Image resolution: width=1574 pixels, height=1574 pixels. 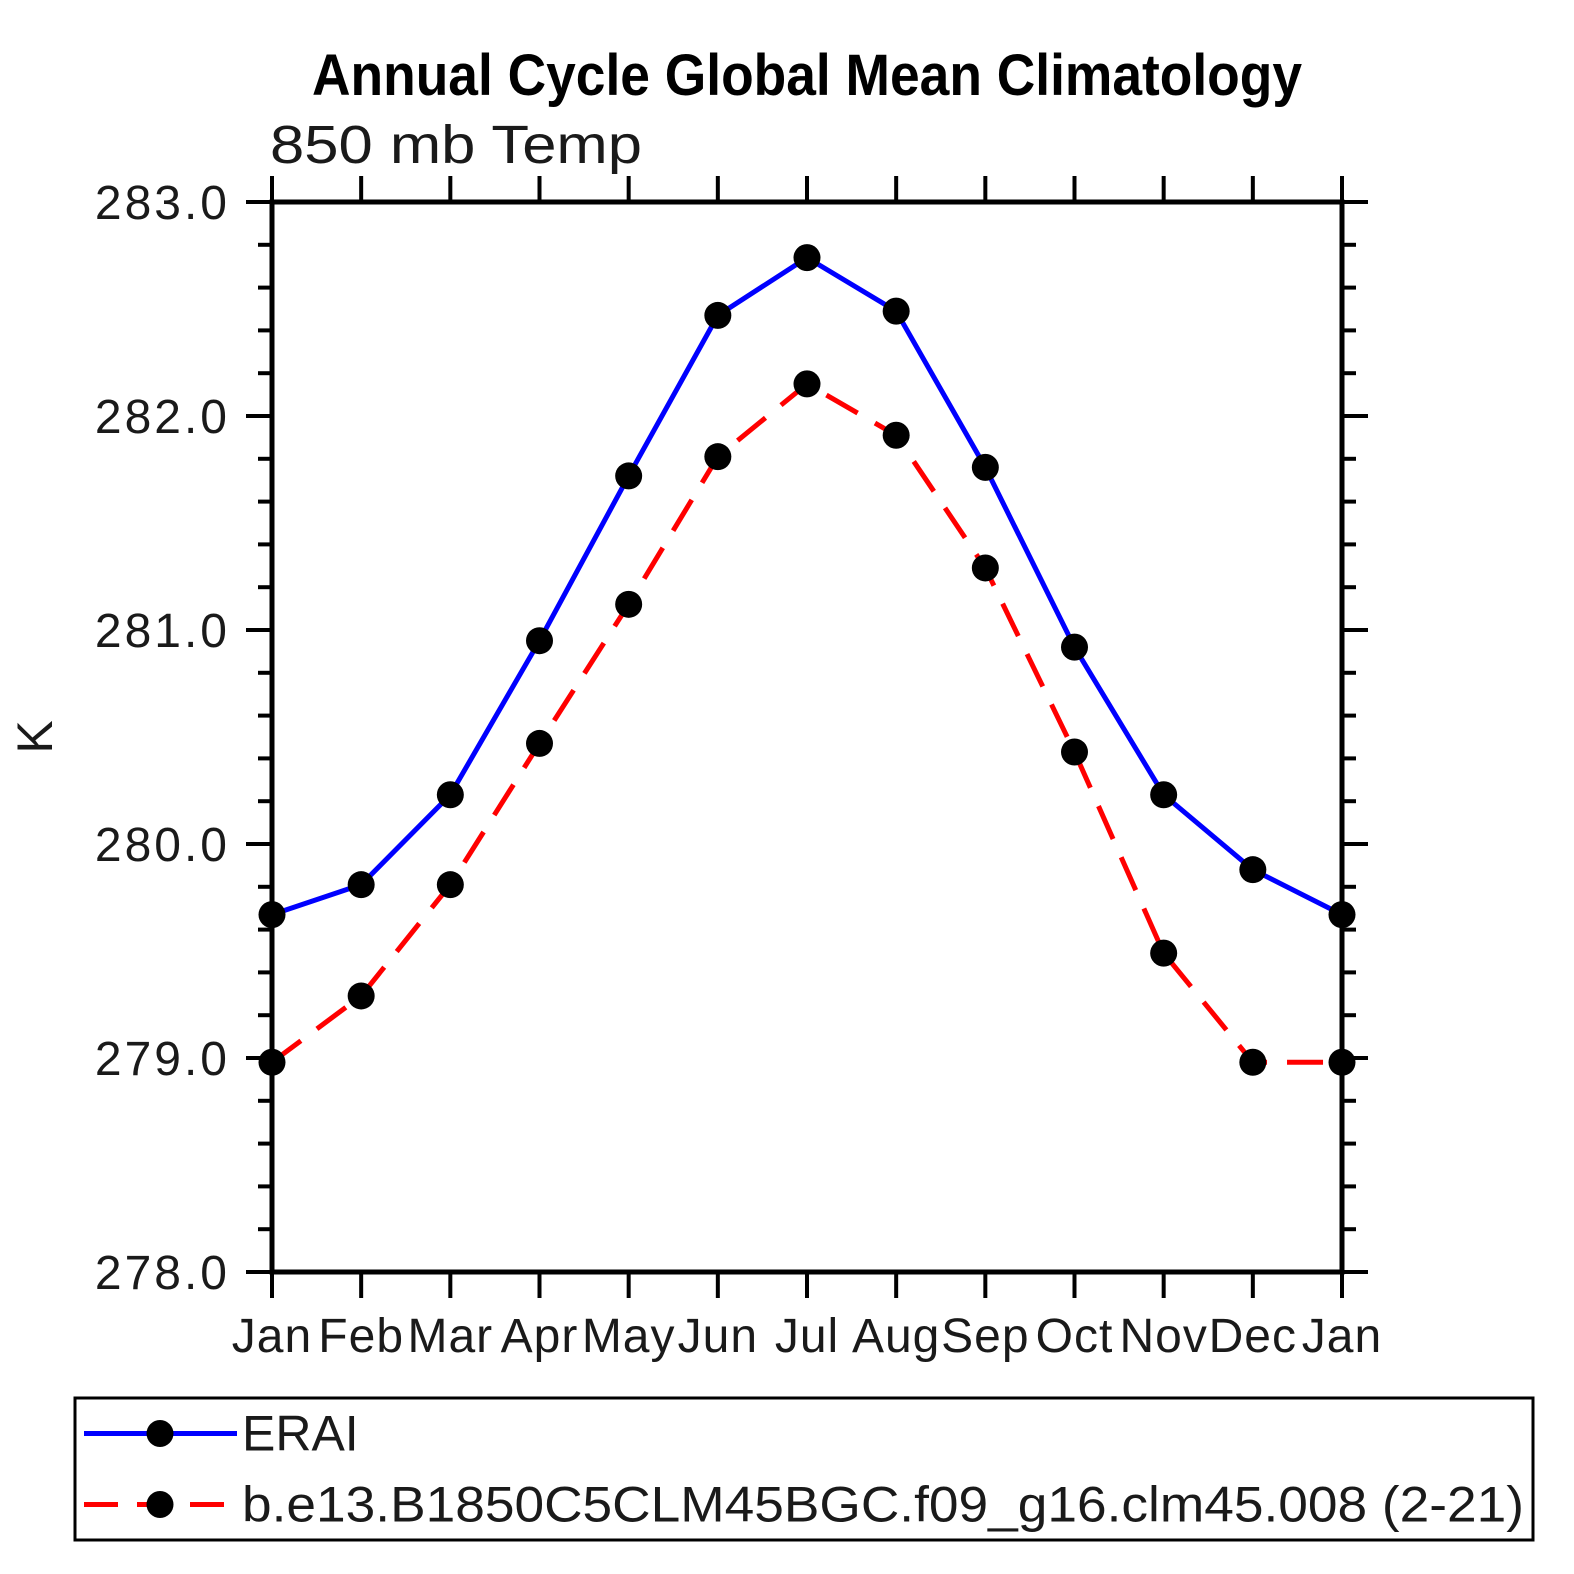 What do you see at coordinates (300, 1434) in the screenshot?
I see `legend-item-label: ERAI` at bounding box center [300, 1434].